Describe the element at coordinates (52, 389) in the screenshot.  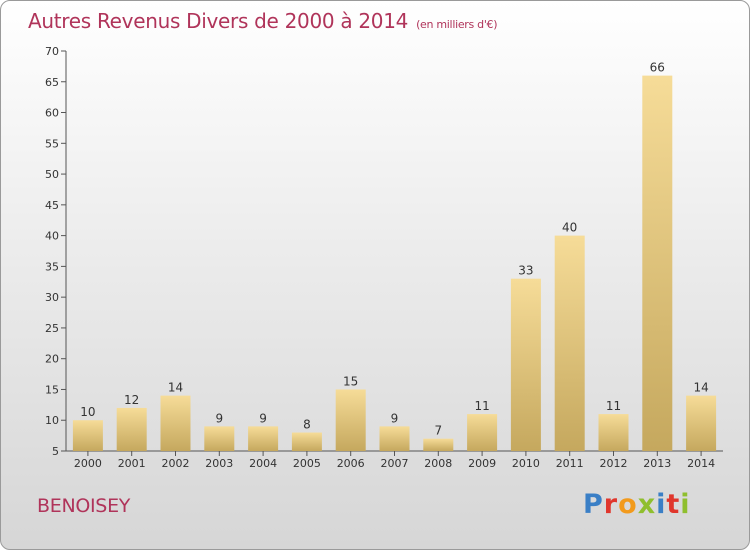
I see `y-tick-label: 15` at that location.